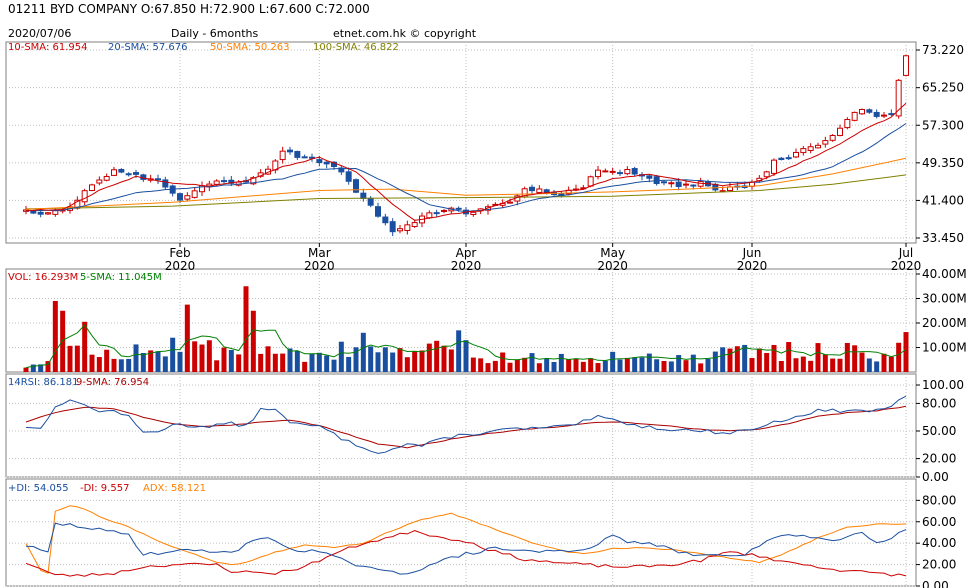 This screenshot has height=588, width=970. Describe the element at coordinates (943, 385) in the screenshot. I see `y-tick-label-rsi: 100.00` at that location.